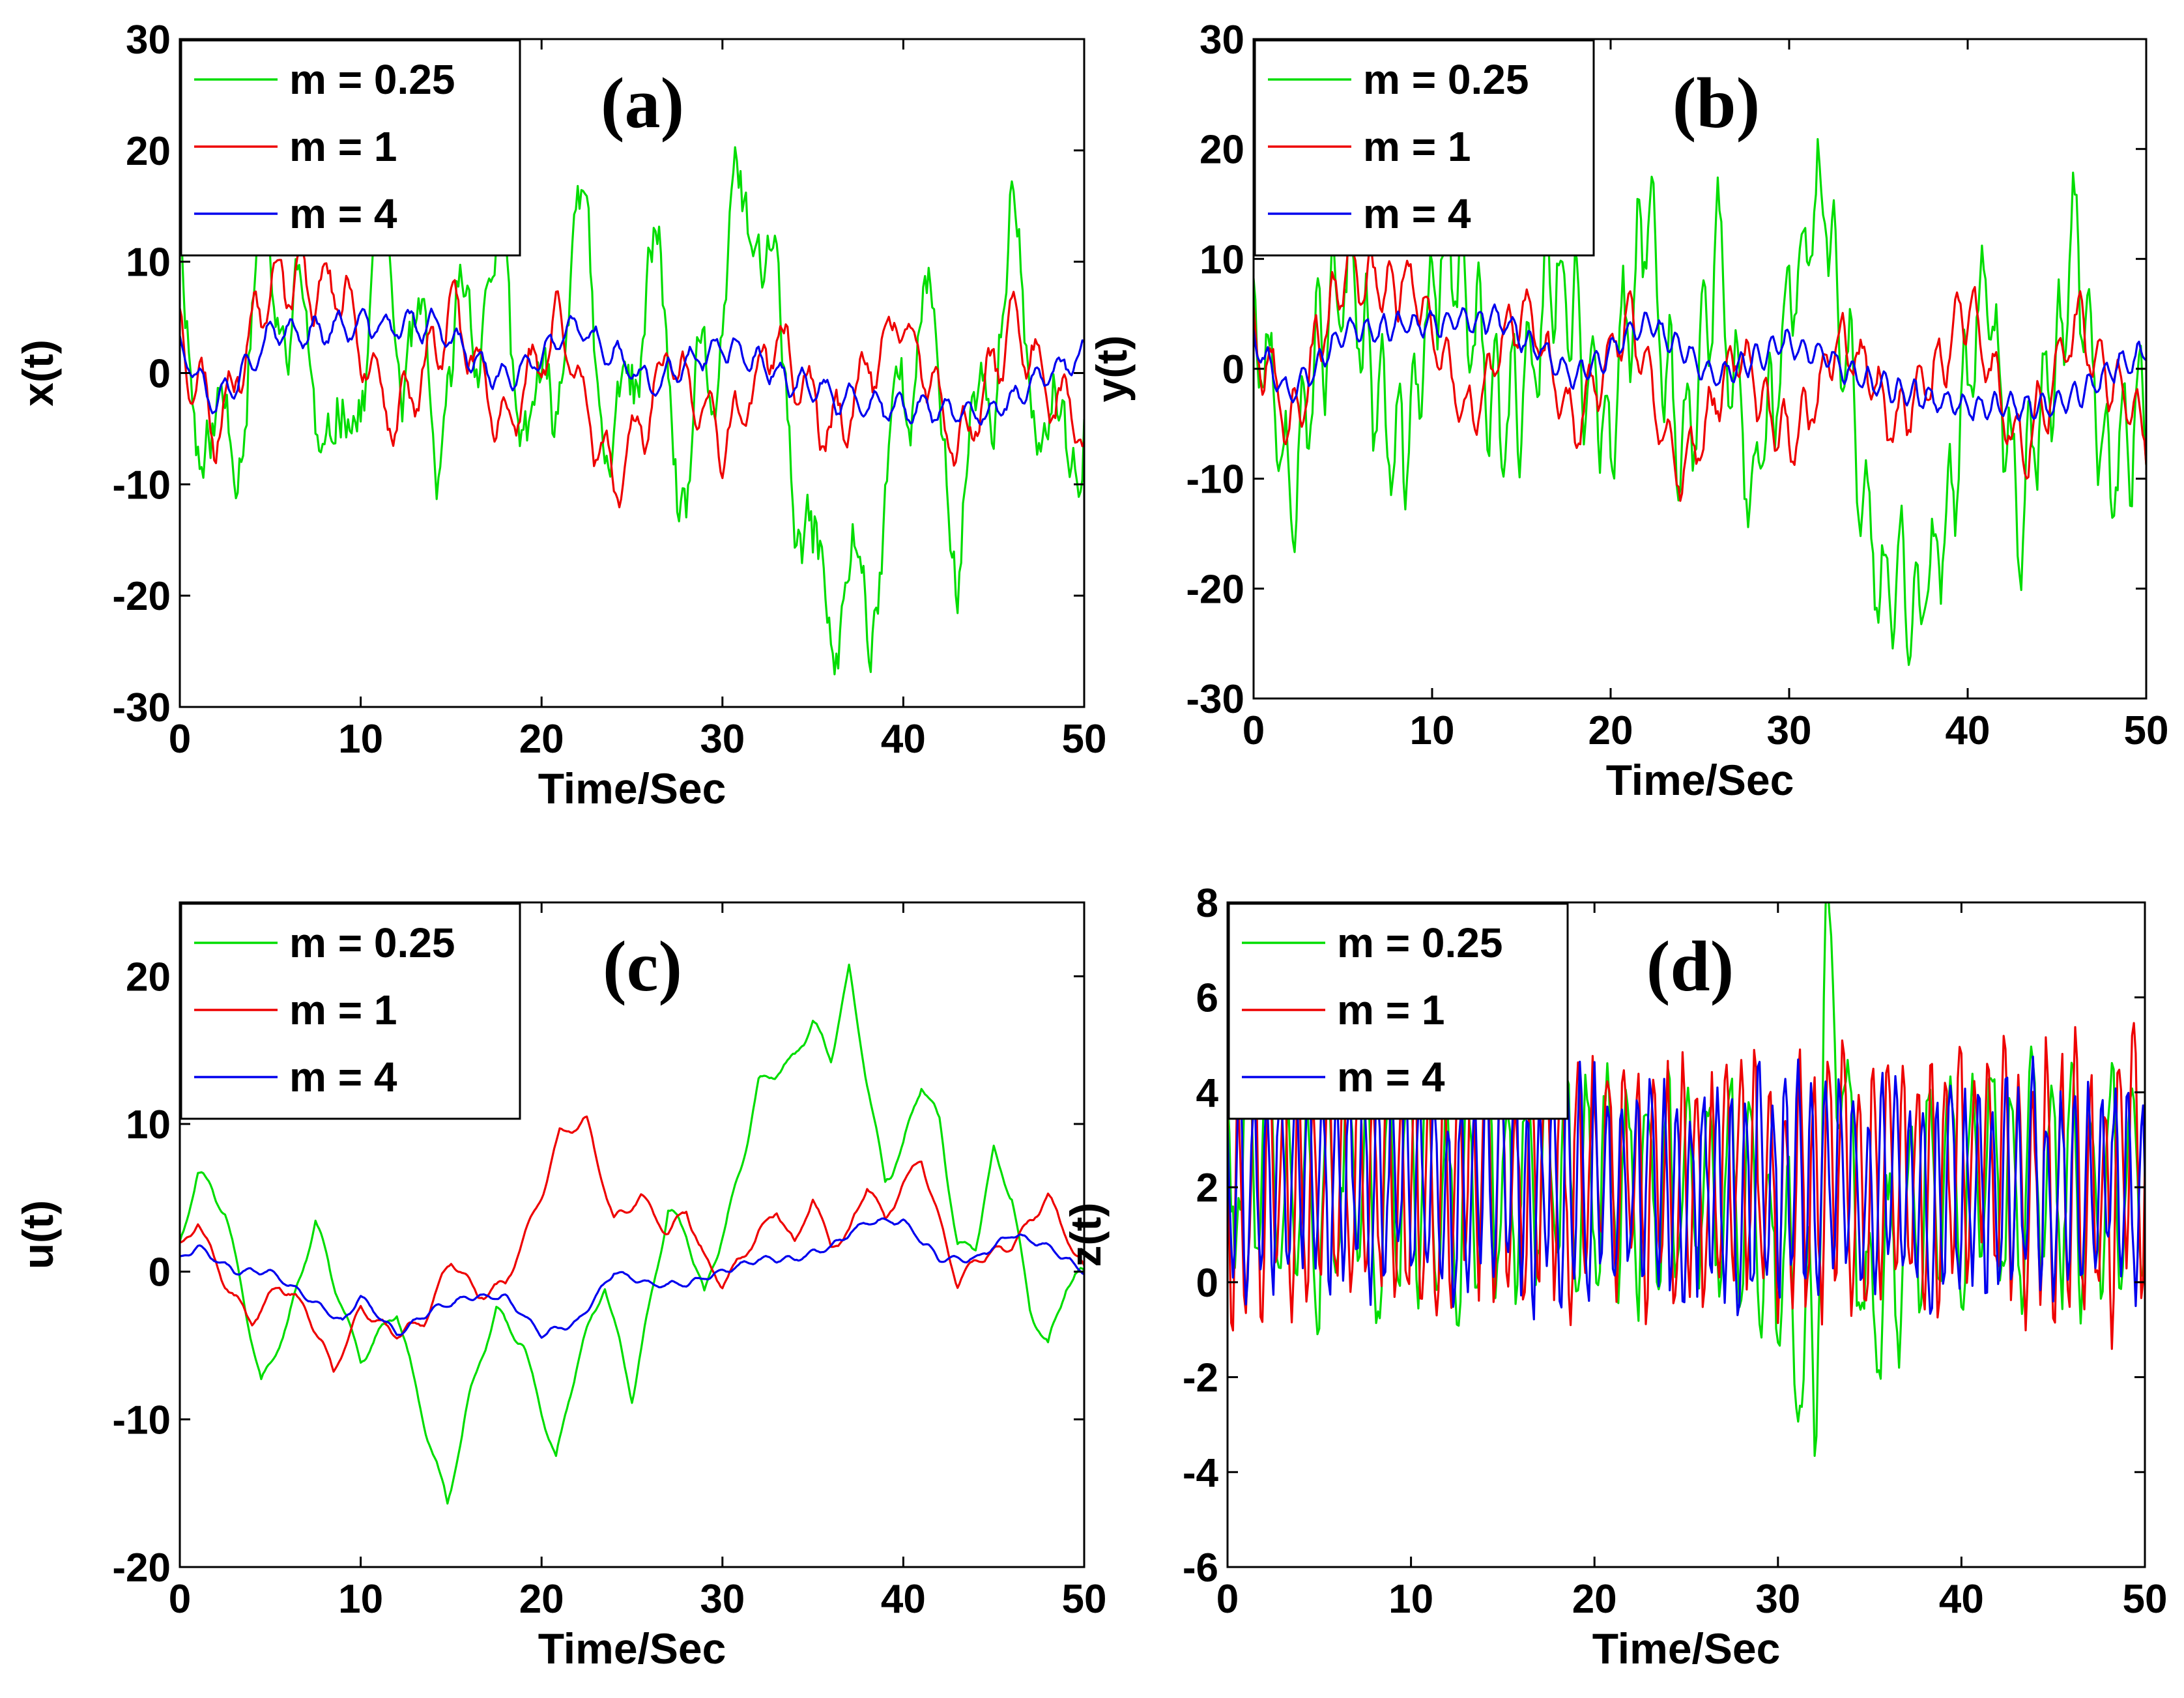 This screenshot has width=2184, height=1698. I want to click on y-tick-label: 4, so click(1207, 1093).